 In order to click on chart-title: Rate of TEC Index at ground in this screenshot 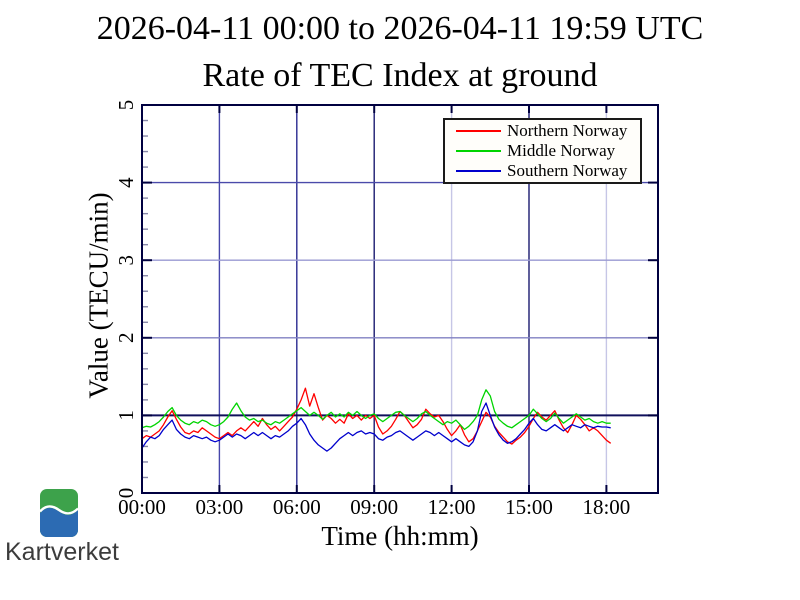, I will do `click(400, 75)`.